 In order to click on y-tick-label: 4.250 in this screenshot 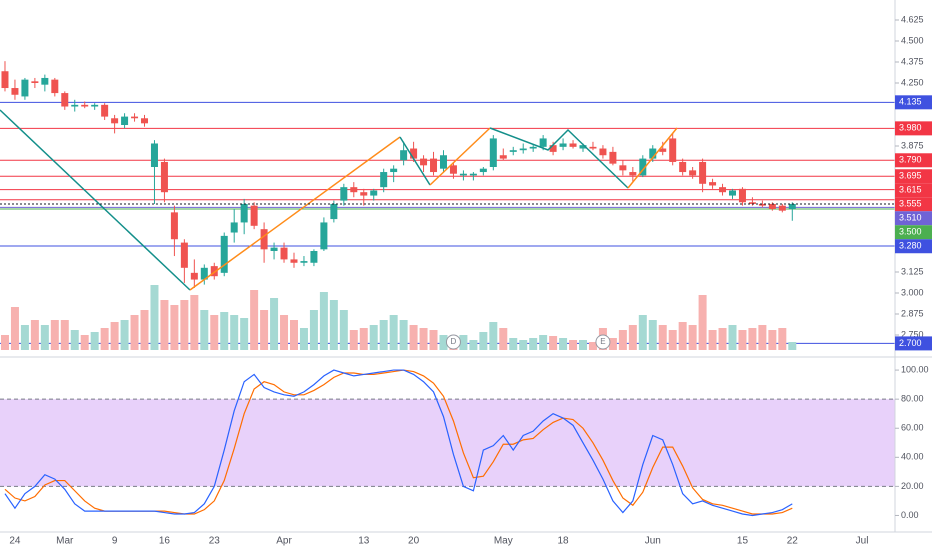, I will do `click(912, 82)`.